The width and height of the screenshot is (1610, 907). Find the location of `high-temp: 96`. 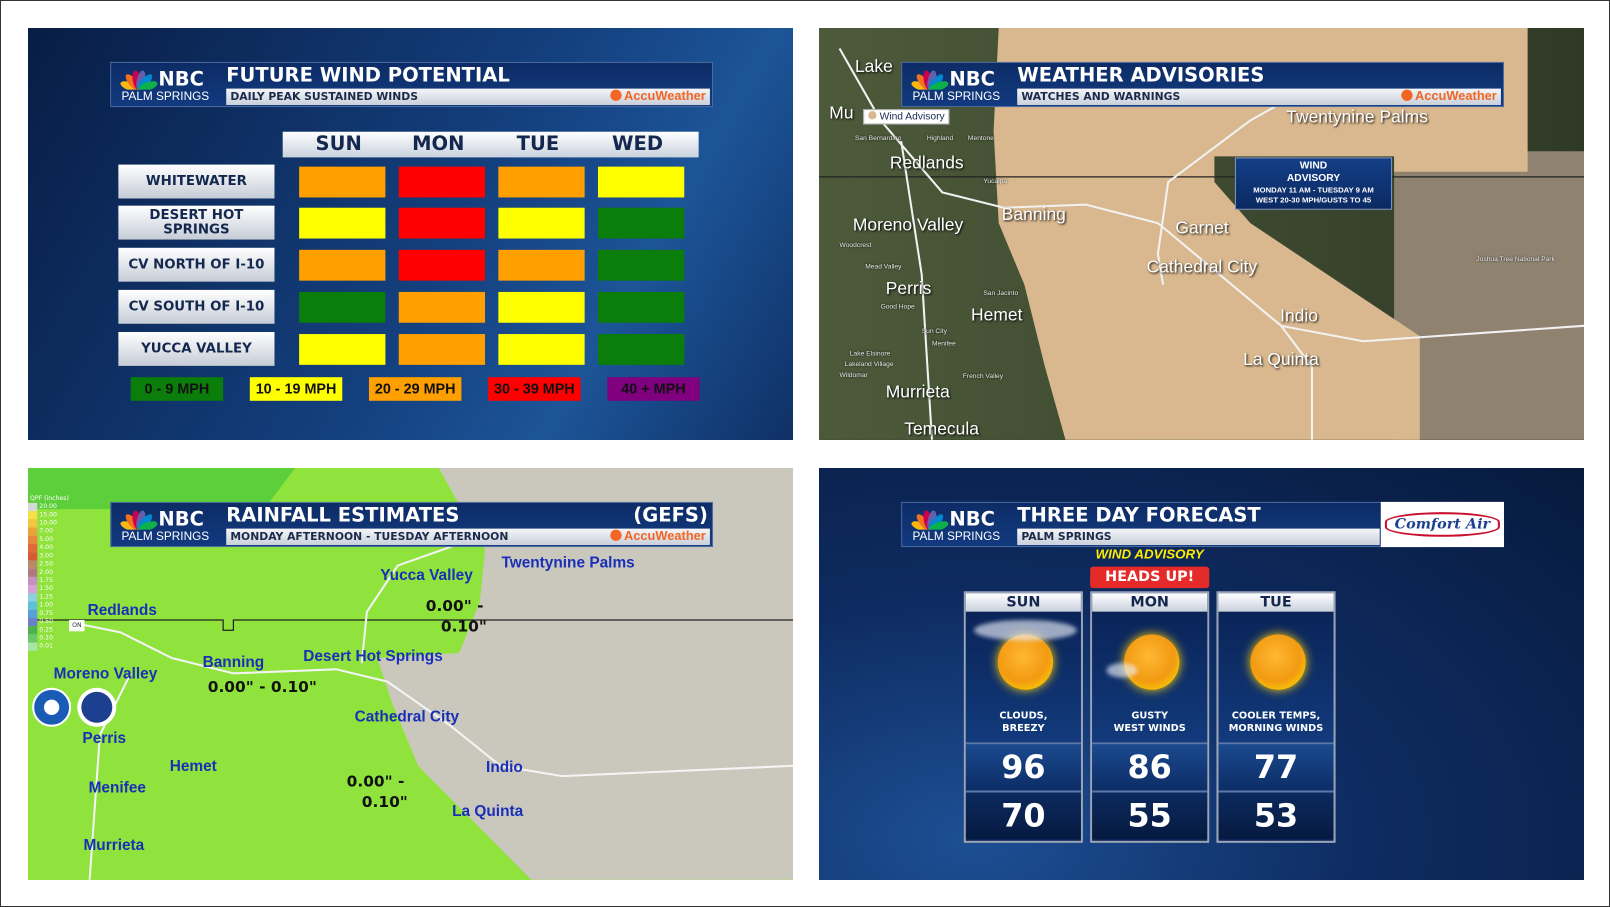

high-temp: 96 is located at coordinates (1023, 766).